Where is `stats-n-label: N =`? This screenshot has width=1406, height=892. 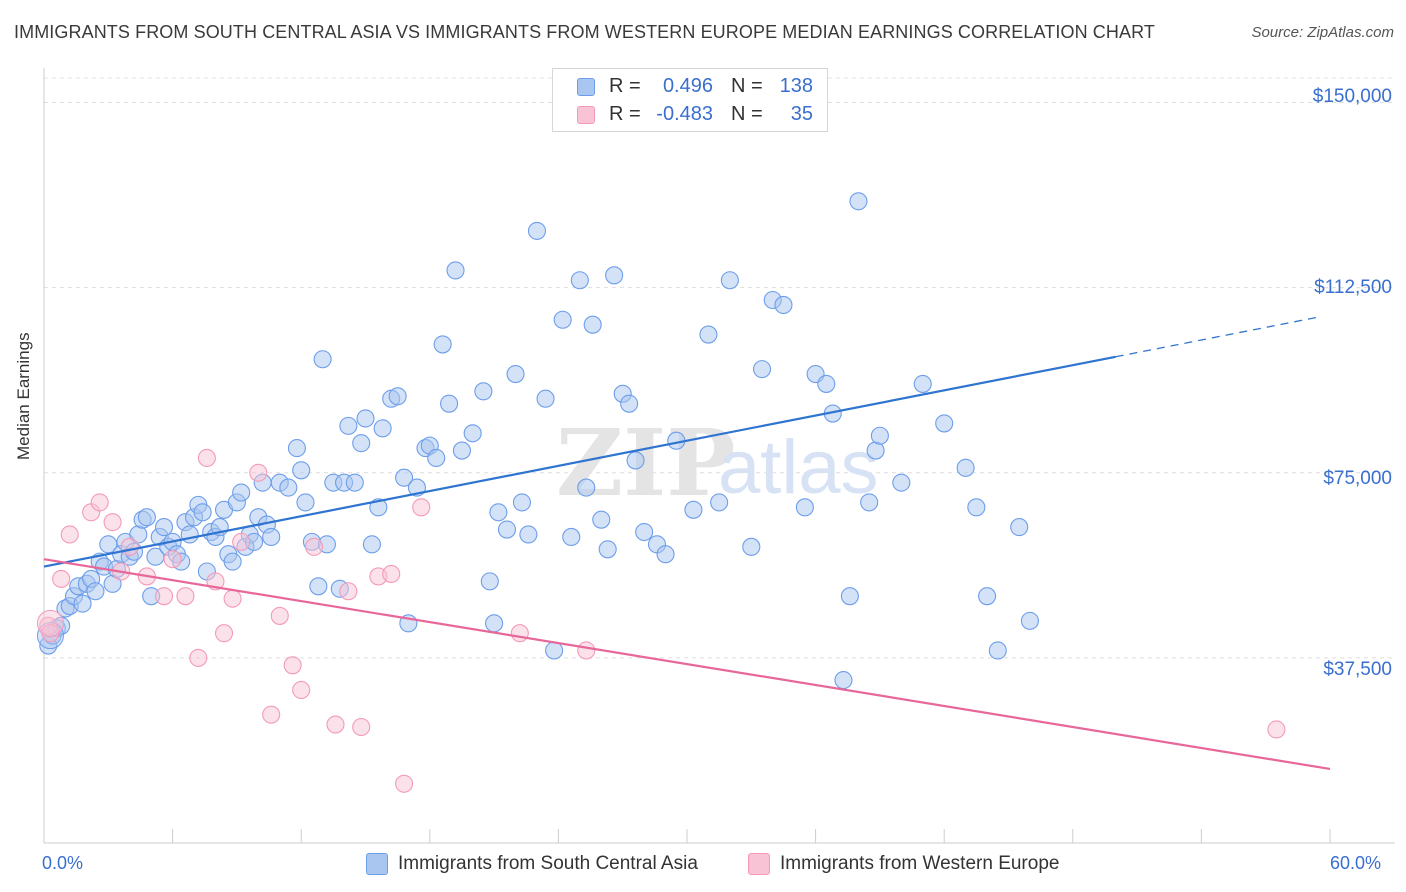 stats-n-label: N = is located at coordinates (747, 114).